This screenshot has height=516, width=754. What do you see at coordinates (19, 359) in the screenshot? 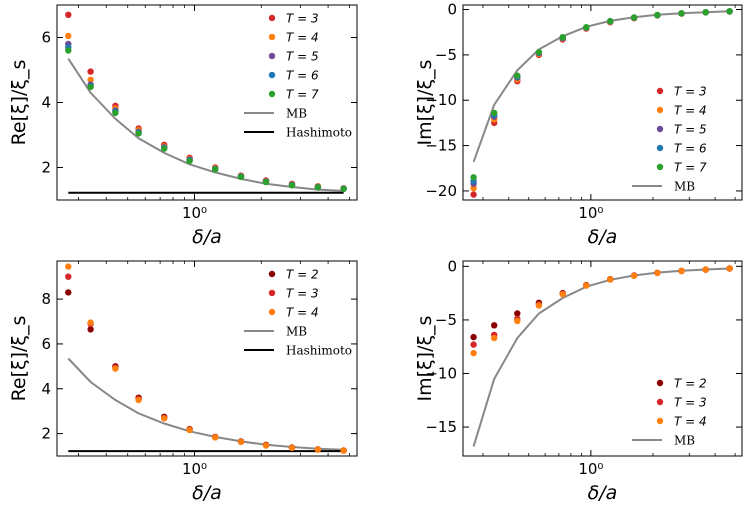
I see `y-axis-label: Re[ξ]/ξ_s` at bounding box center [19, 359].